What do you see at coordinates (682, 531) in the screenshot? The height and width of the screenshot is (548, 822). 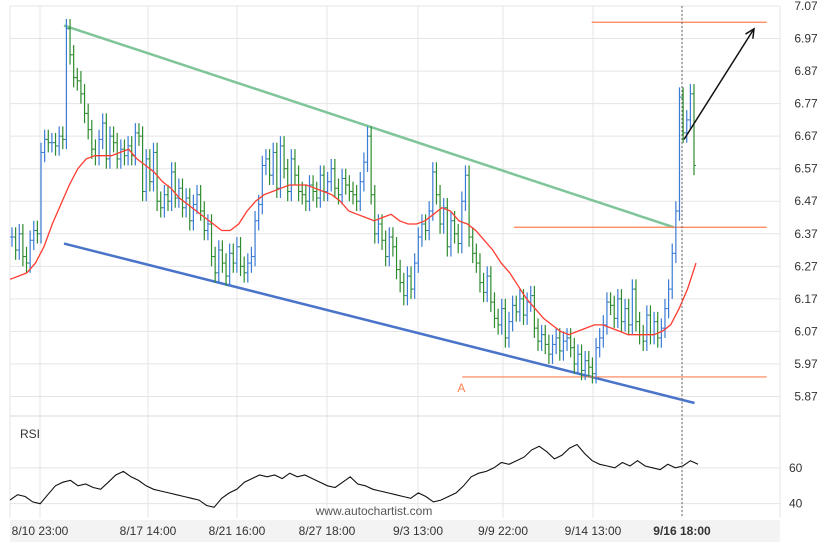 I see `x-tick-label: 9/16 18:00` at bounding box center [682, 531].